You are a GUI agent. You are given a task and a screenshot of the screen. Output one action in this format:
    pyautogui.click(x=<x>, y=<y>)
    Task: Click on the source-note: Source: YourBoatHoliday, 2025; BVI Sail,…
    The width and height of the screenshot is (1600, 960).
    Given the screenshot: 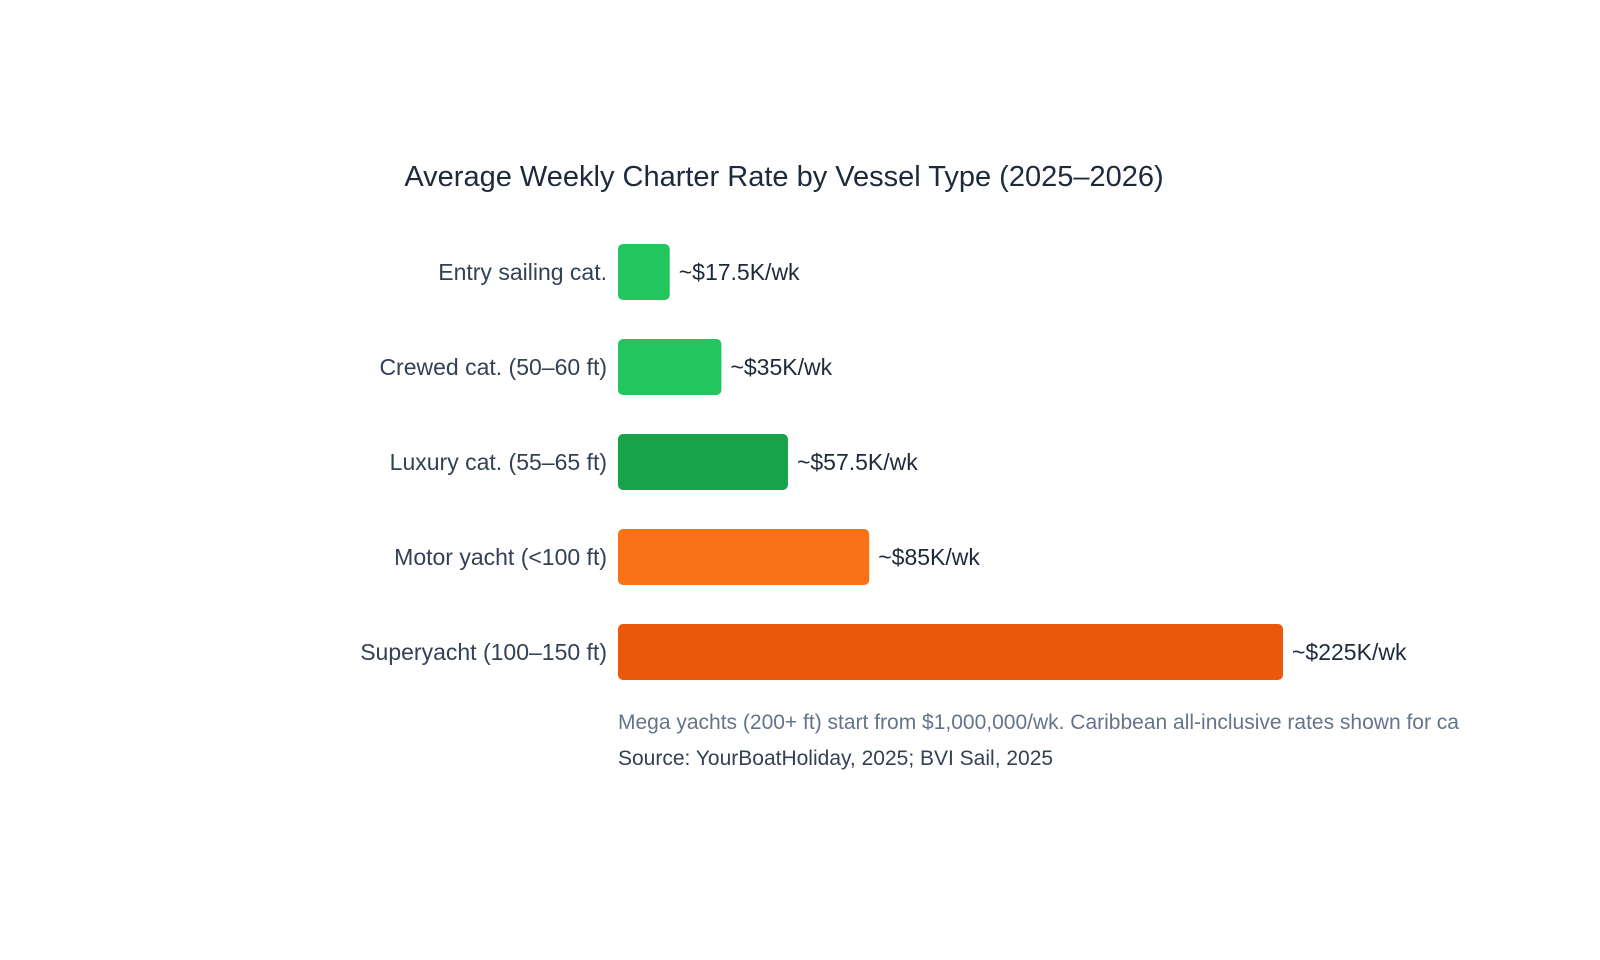 What is the action you would take?
    pyautogui.click(x=836, y=758)
    